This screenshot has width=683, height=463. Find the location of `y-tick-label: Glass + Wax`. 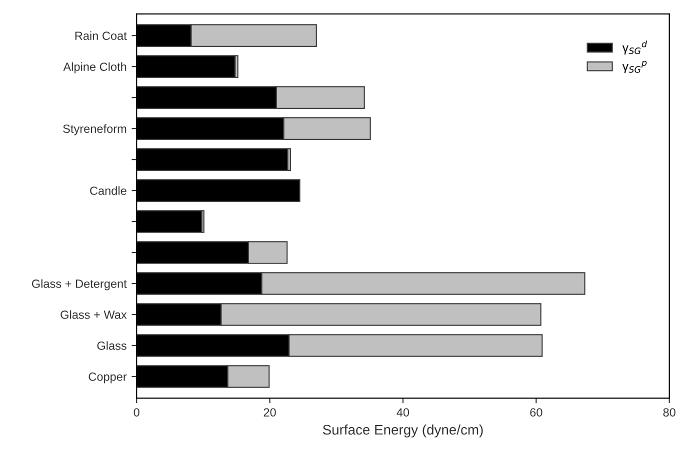

y-tick-label: Glass + Wax is located at coordinates (93, 314).